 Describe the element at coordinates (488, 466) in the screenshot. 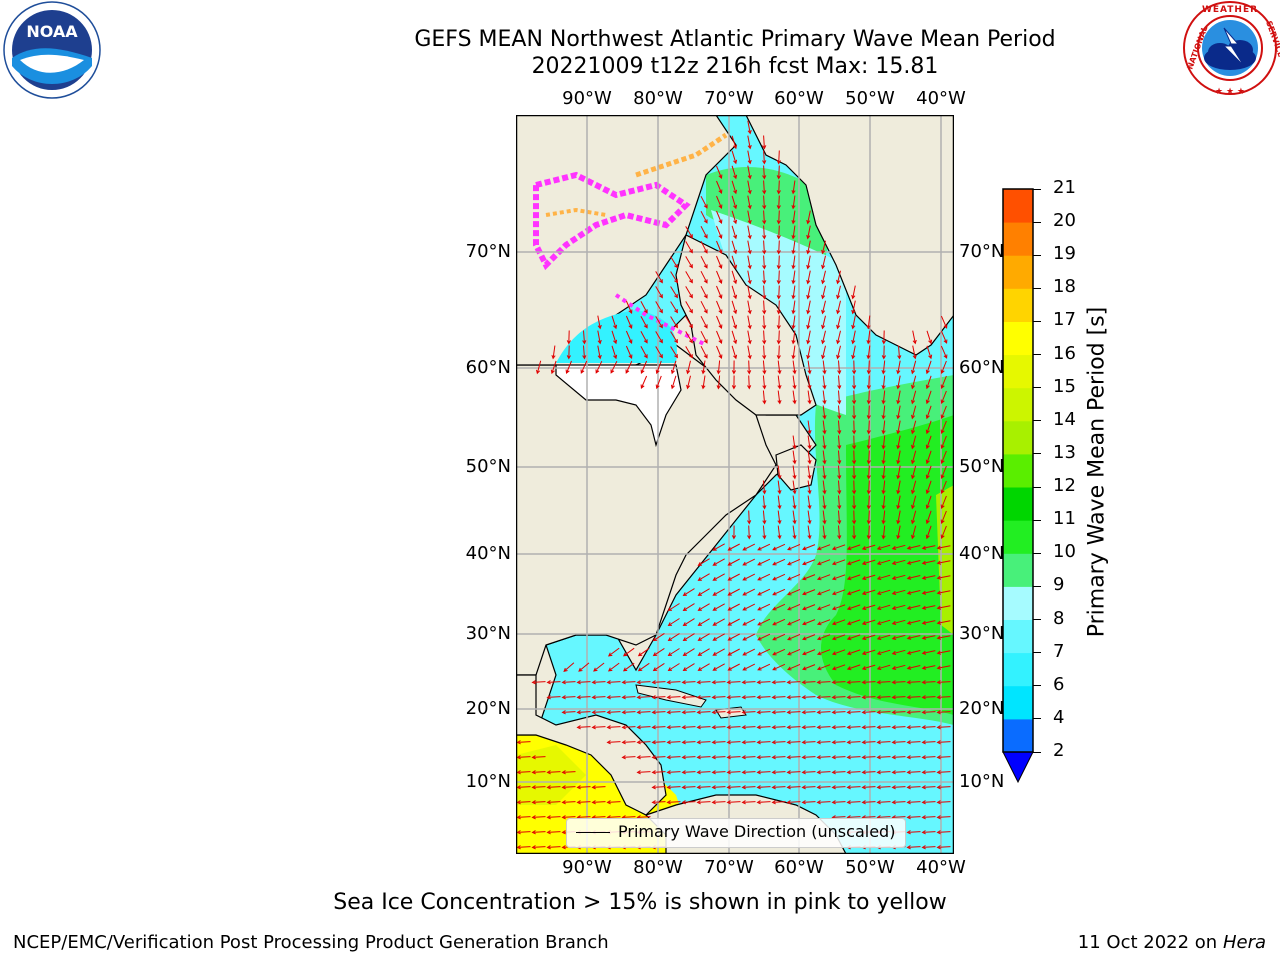

I see `lat-label-left-50n: 50°N` at that location.